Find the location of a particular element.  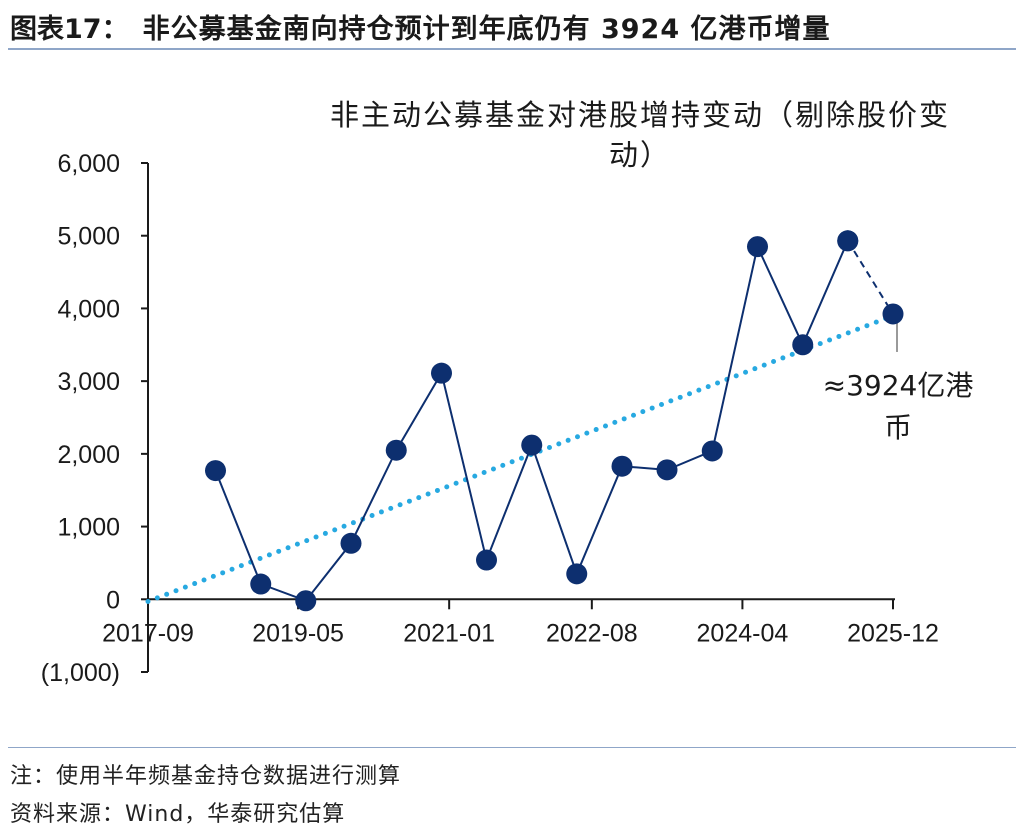

chart-title-line: 非主动公募基金对港股增持变动（剔除股价变 is located at coordinates (640, 115).